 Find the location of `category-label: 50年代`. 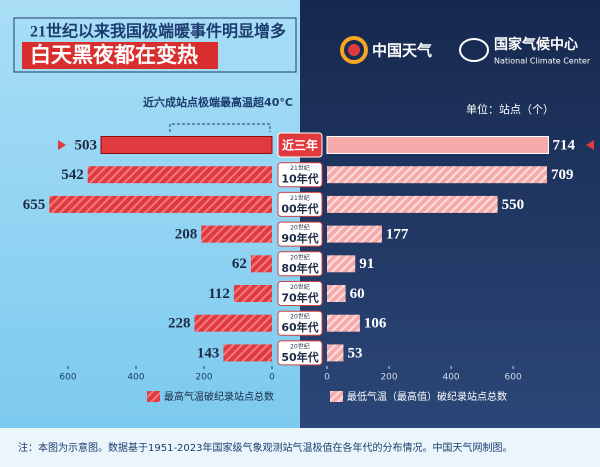

category-label: 50年代 is located at coordinates (299, 357).